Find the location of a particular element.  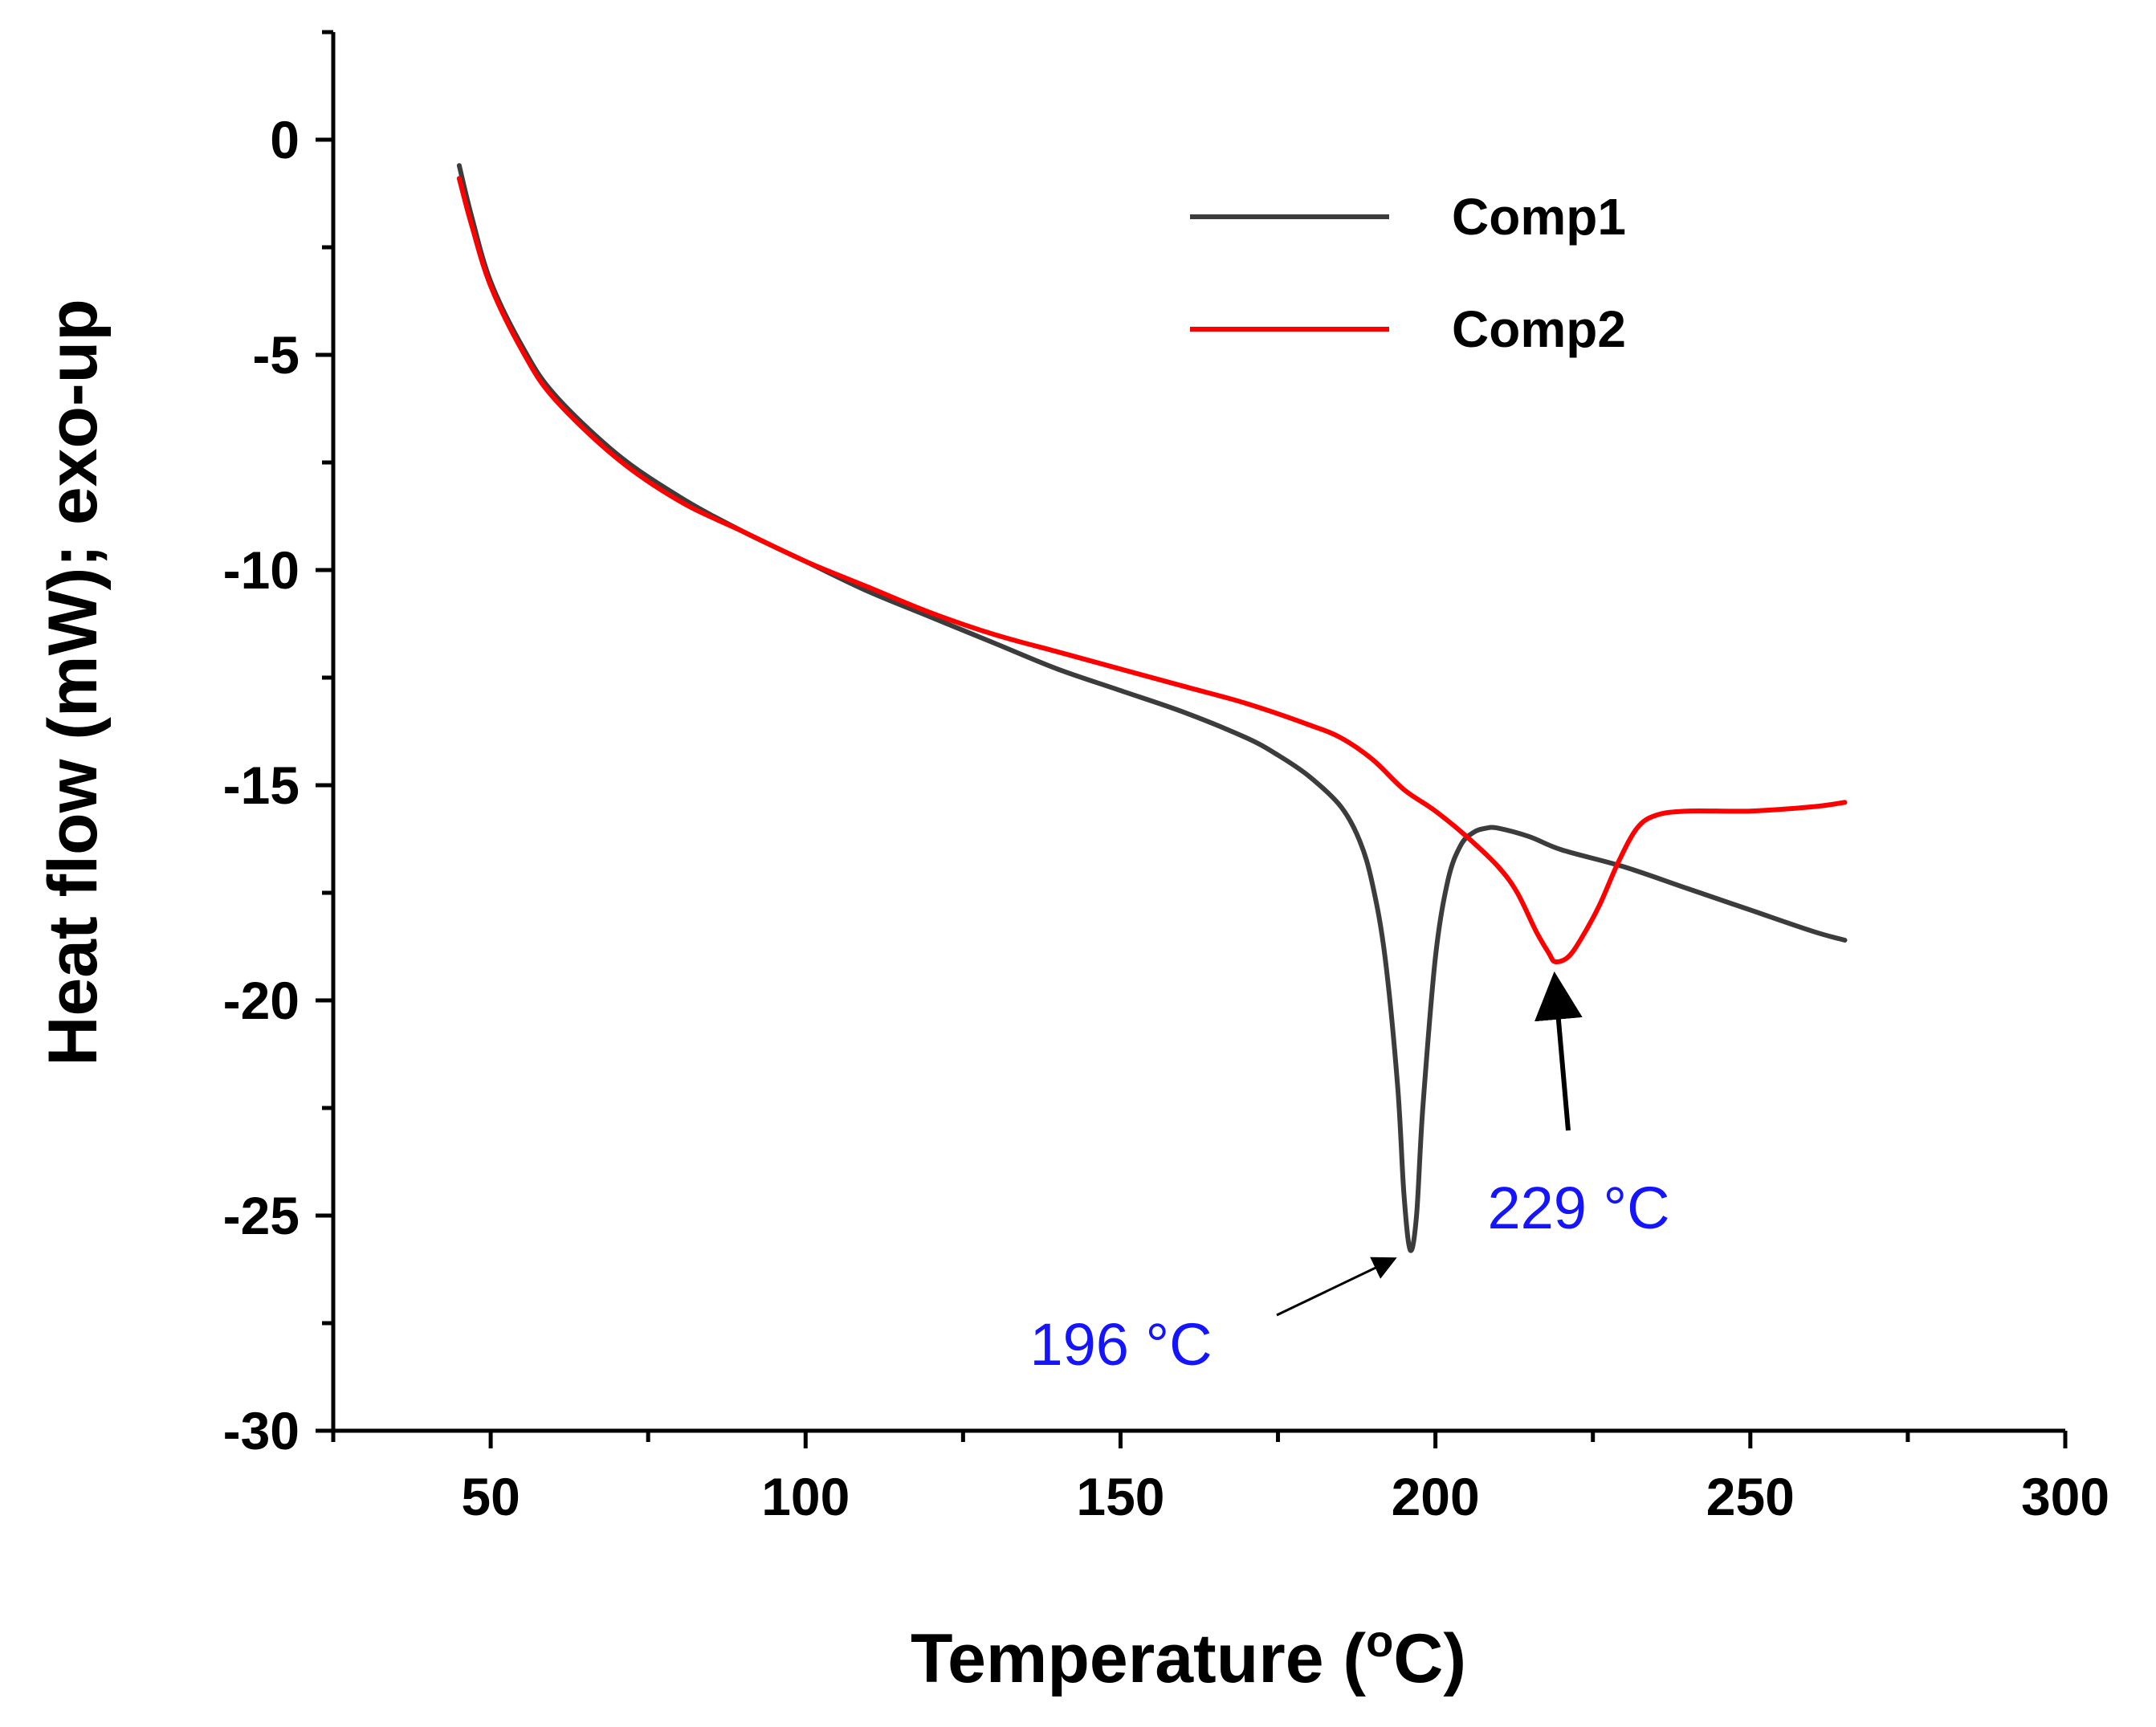

x-tick-label: 200 is located at coordinates (1436, 1496).